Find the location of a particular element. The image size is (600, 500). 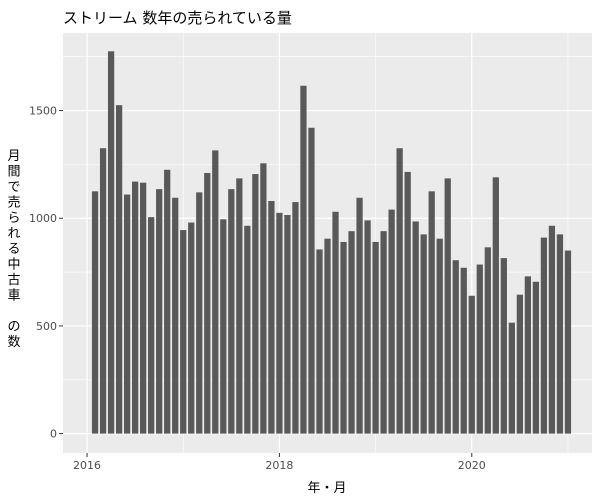

x-tick-label: 2016 is located at coordinates (87, 465).